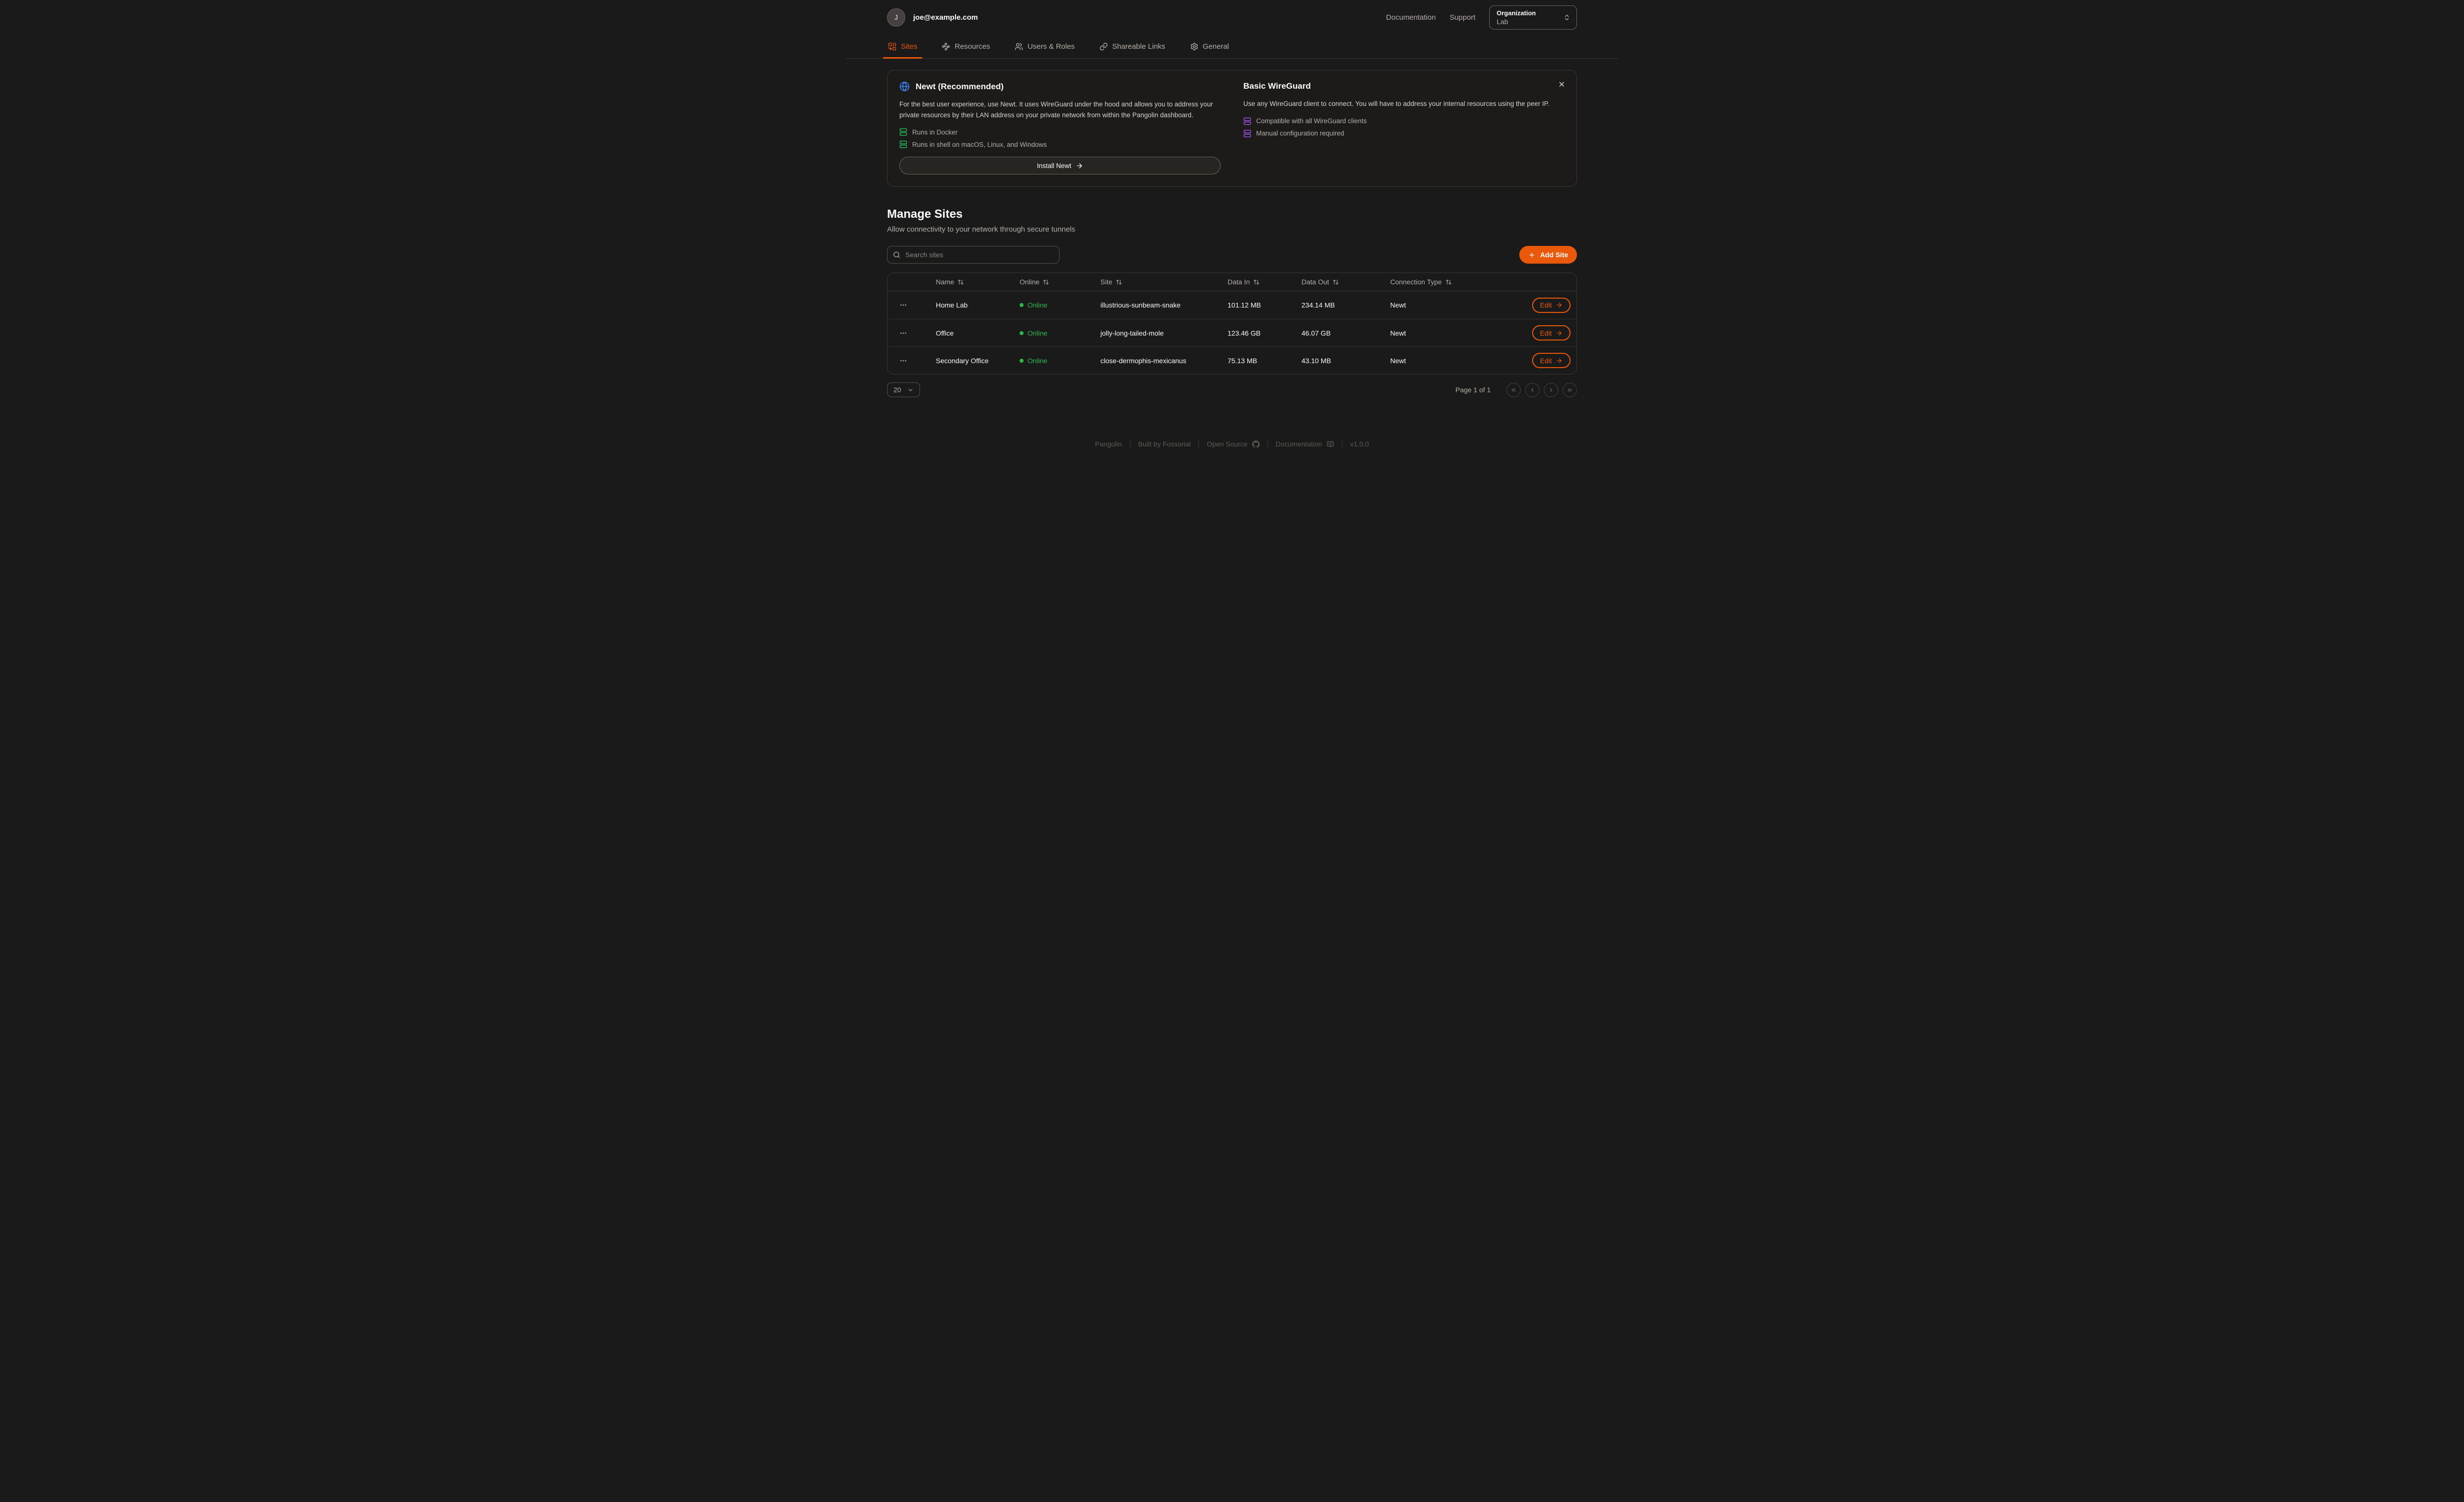 This screenshot has height=1502, width=2464. Describe the element at coordinates (1541, 389) in the screenshot. I see `pager-buttons` at that location.